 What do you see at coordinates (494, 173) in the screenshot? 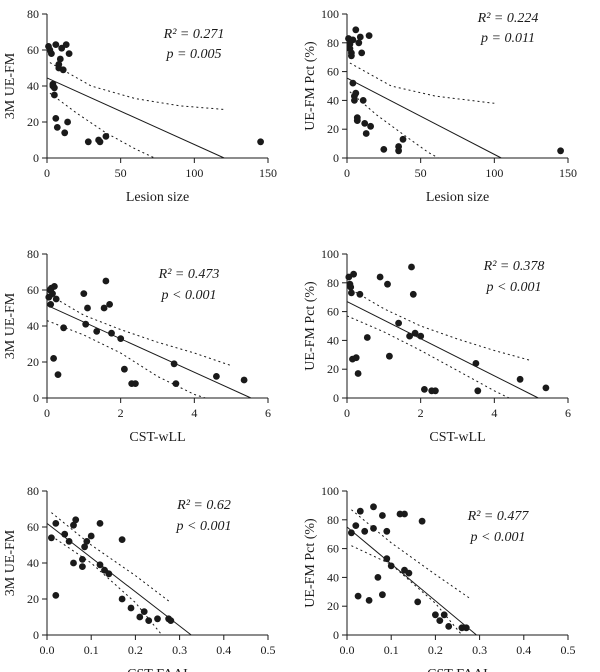
I see `x-tick-label: 100` at bounding box center [494, 173].